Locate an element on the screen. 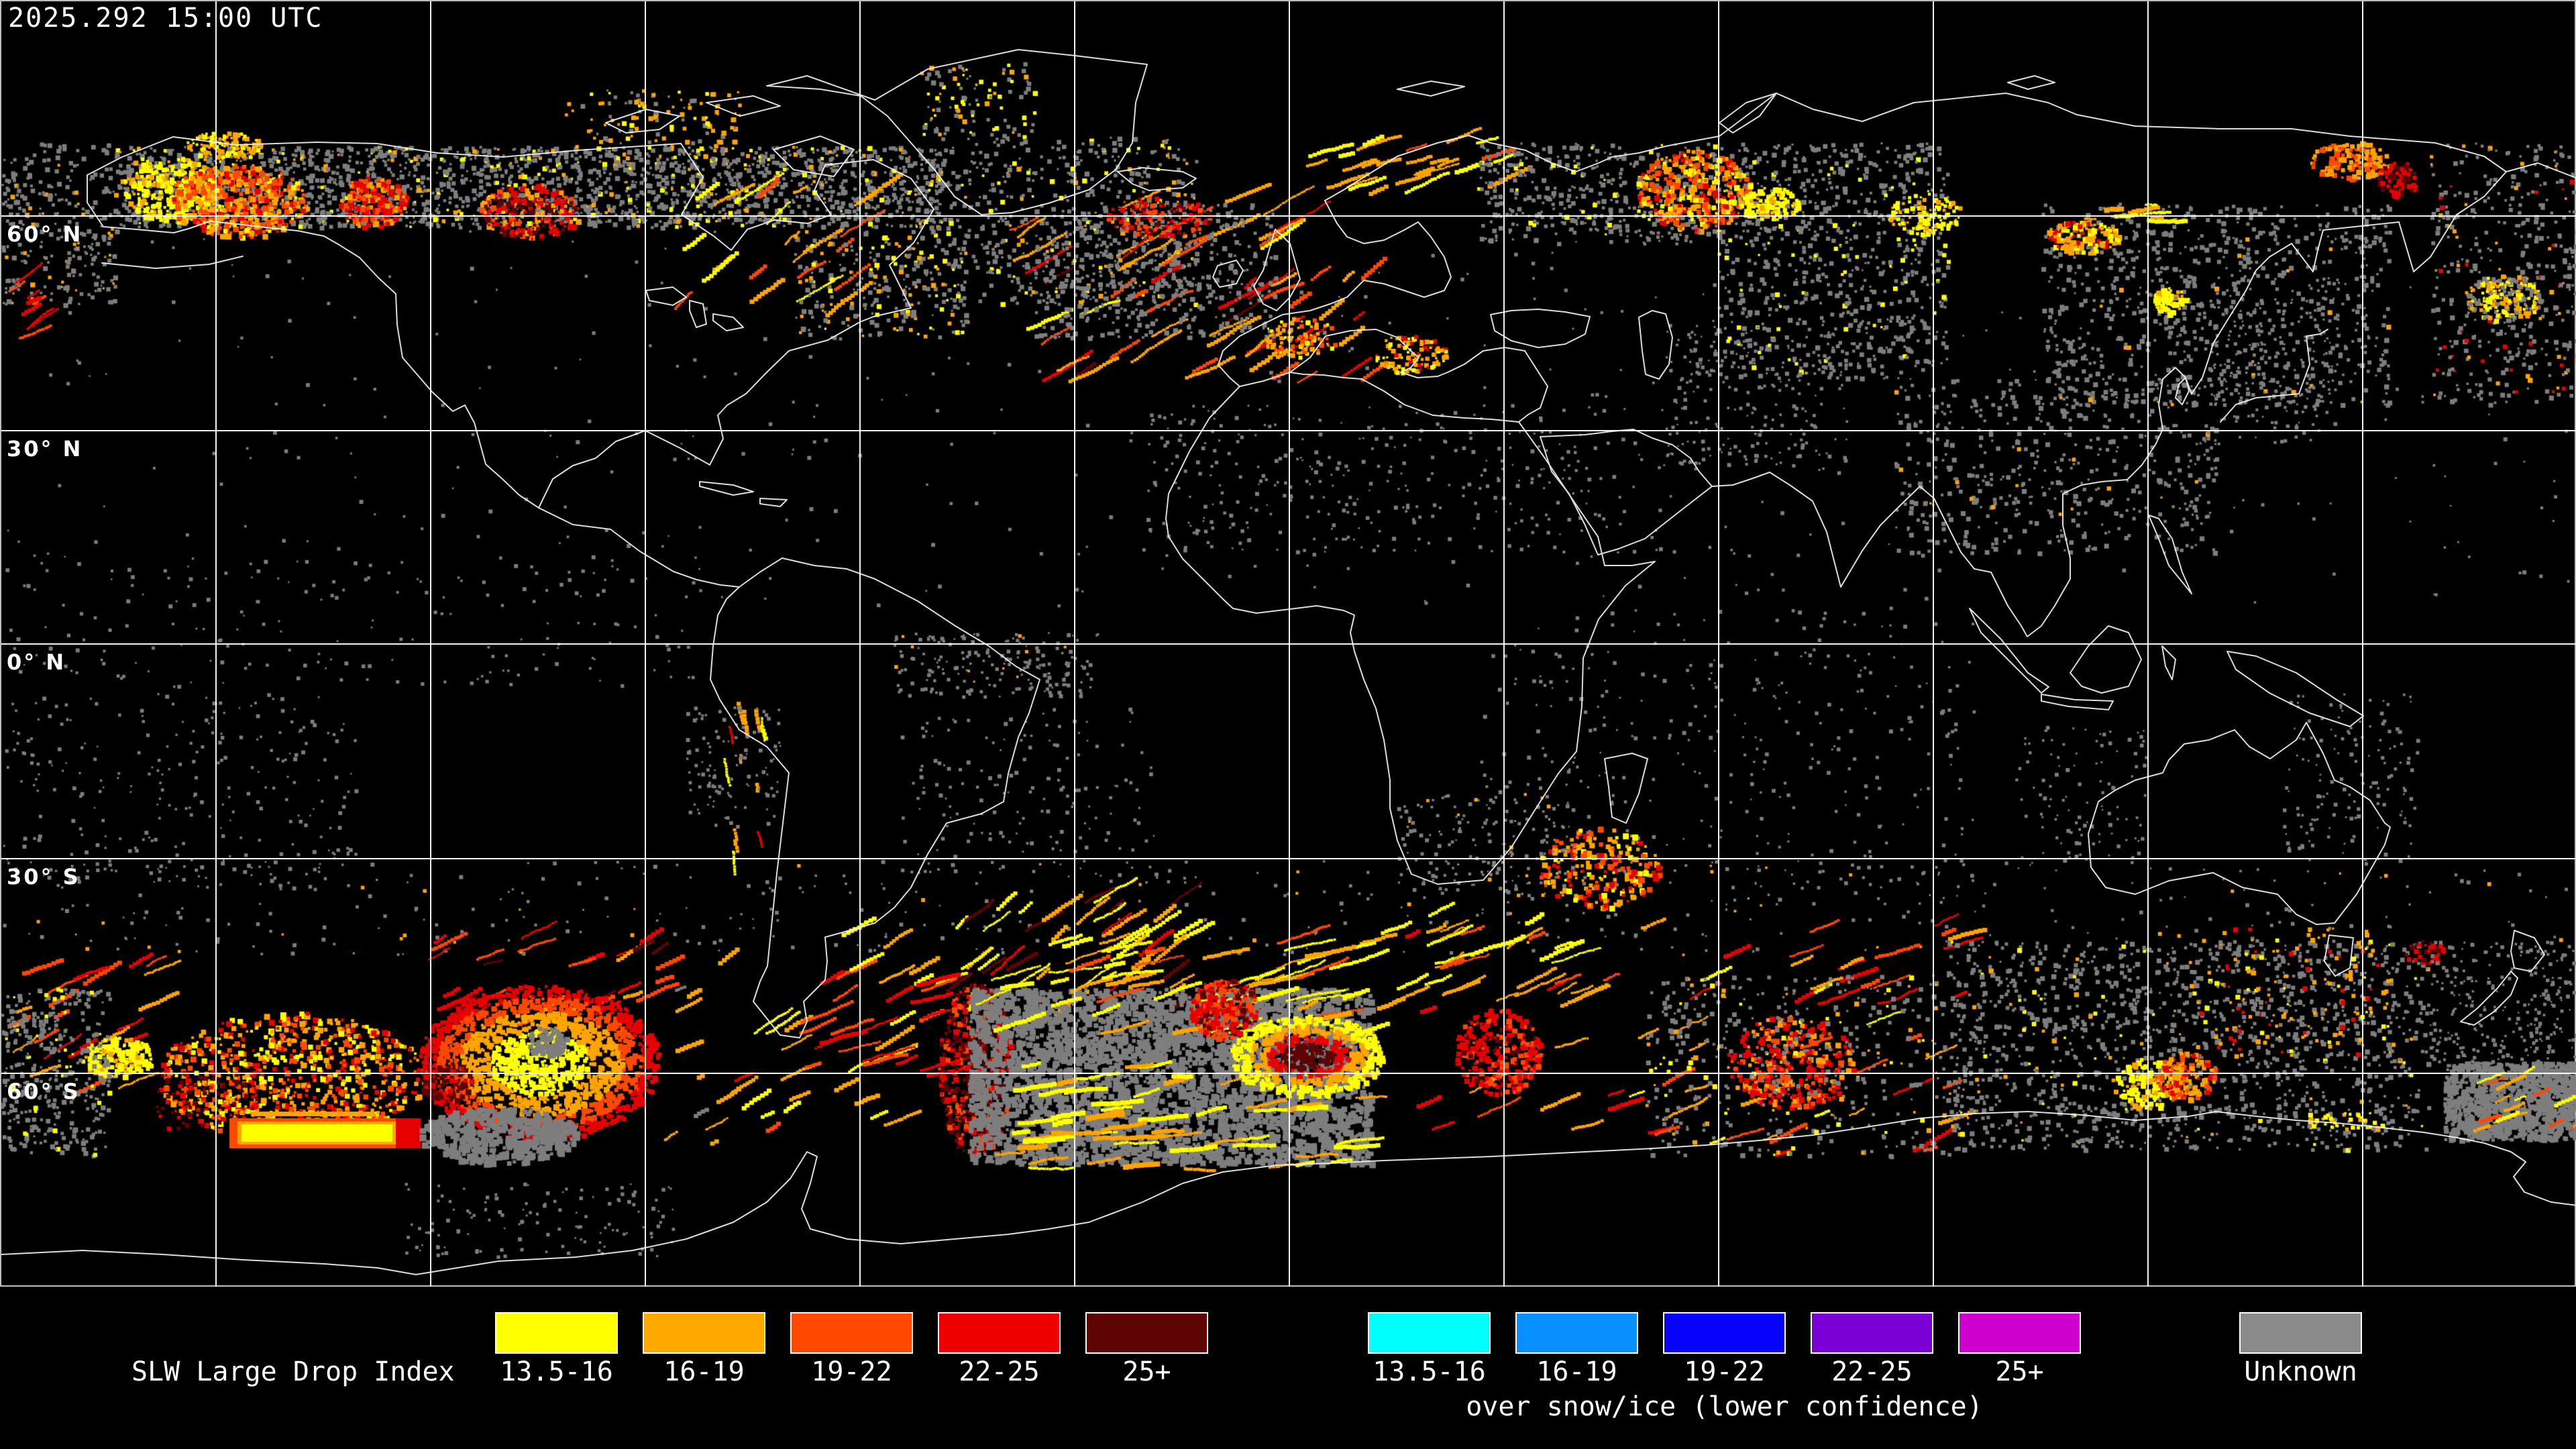 The image size is (2576, 1449). coast-uk is located at coordinates (1277, 270).